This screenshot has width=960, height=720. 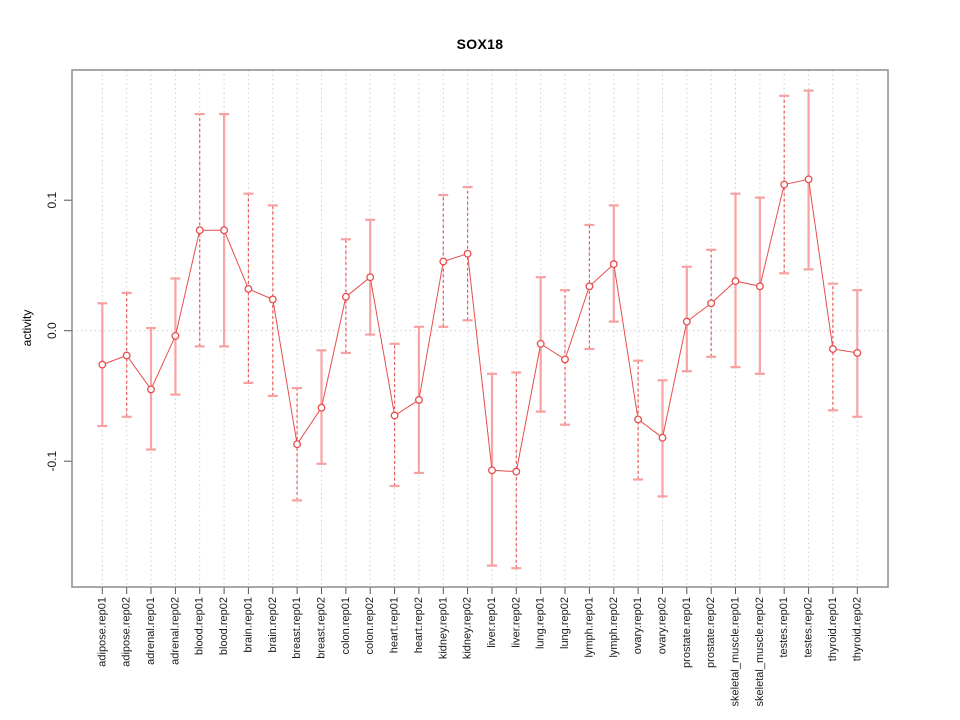 What do you see at coordinates (663, 625) in the screenshot?
I see `x-tick-label: ovary.rep02` at bounding box center [663, 625].